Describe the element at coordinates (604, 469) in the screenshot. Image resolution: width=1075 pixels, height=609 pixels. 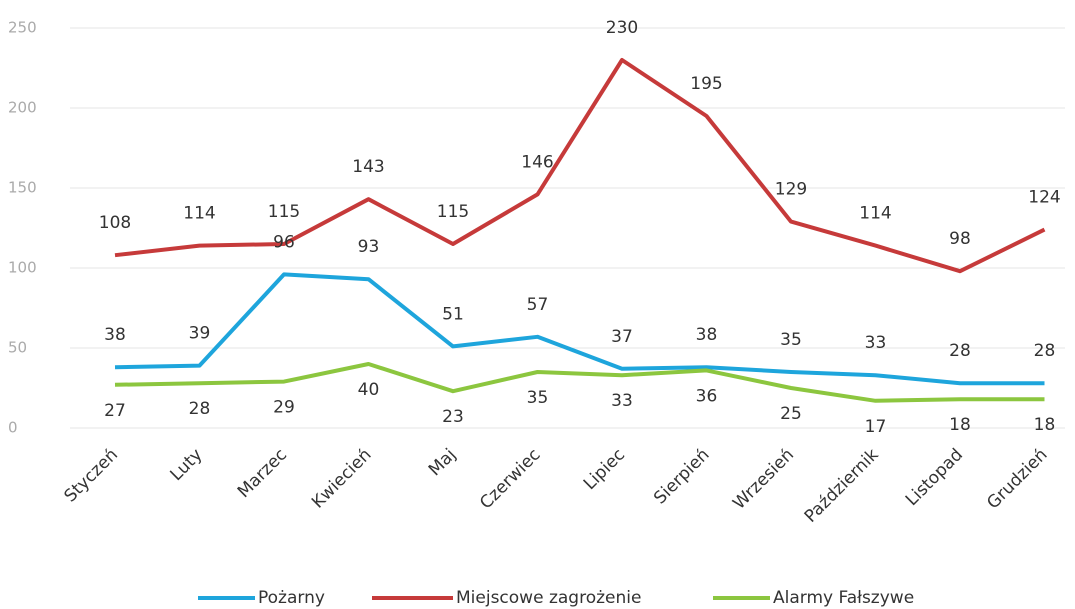
I see `x-tick-label: Lipiec` at that location.